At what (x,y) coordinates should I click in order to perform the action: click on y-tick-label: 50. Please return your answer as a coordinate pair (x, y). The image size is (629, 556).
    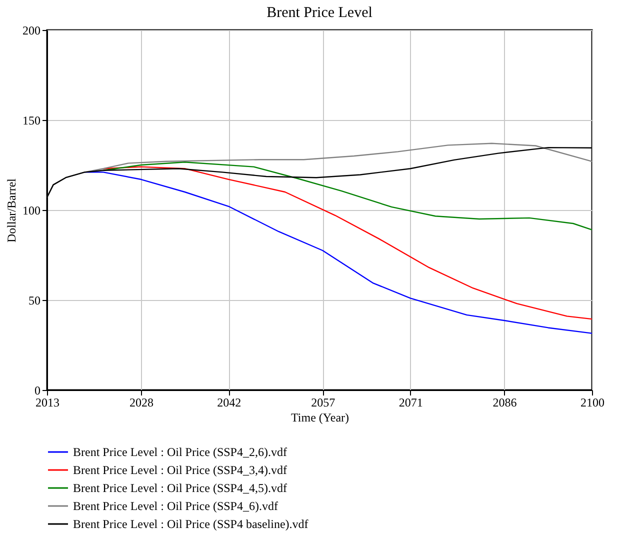
    Looking at the image, I should click on (34, 301).